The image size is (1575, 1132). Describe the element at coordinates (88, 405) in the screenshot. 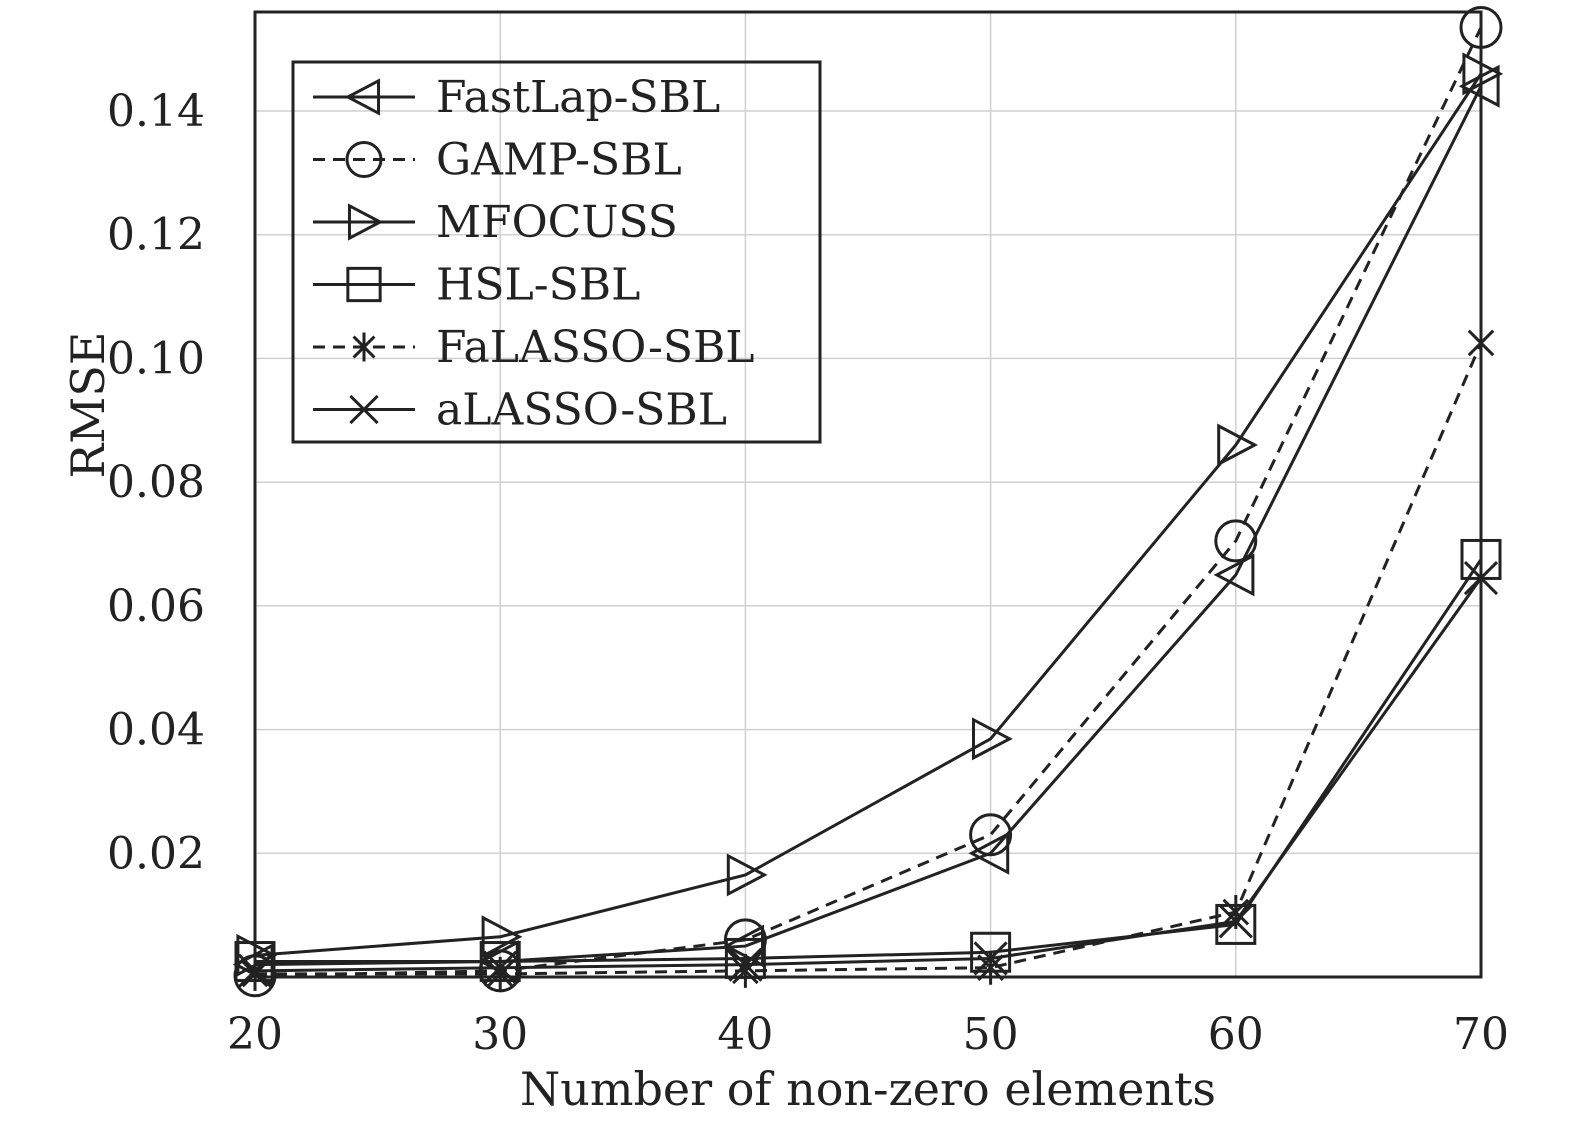

I see `y-axis-label: RMSE` at that location.